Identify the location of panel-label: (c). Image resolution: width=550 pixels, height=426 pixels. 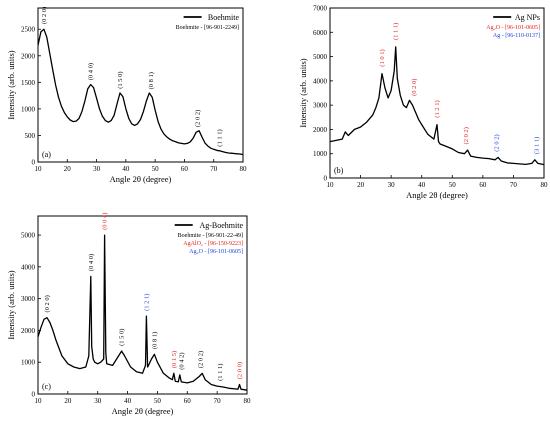
(46, 386).